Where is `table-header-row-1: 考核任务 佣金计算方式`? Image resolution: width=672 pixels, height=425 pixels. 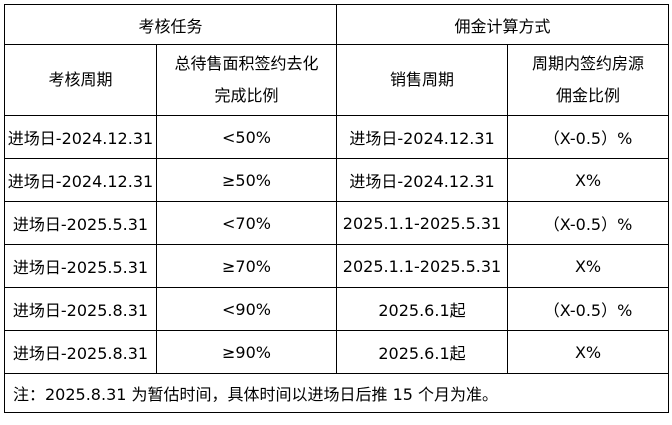 table-header-row-1: 考核任务 佣金计算方式 is located at coordinates (336, 24).